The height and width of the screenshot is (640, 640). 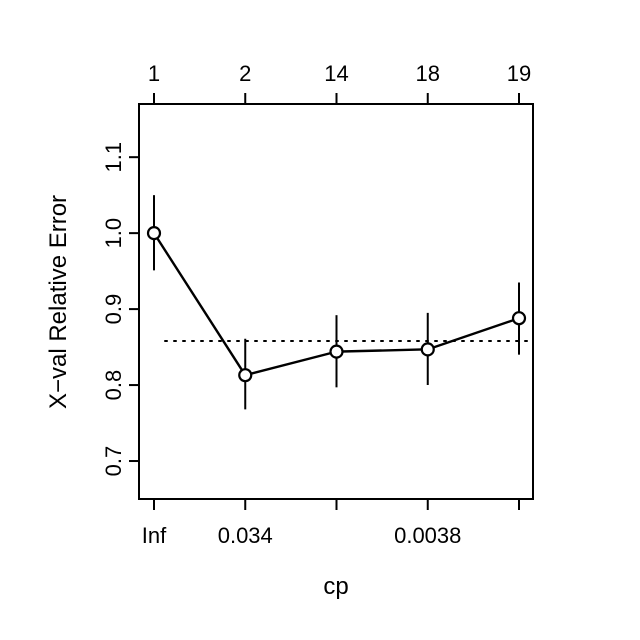 What do you see at coordinates (154, 535) in the screenshot?
I see `x-bottom-tick-label: Inf` at bounding box center [154, 535].